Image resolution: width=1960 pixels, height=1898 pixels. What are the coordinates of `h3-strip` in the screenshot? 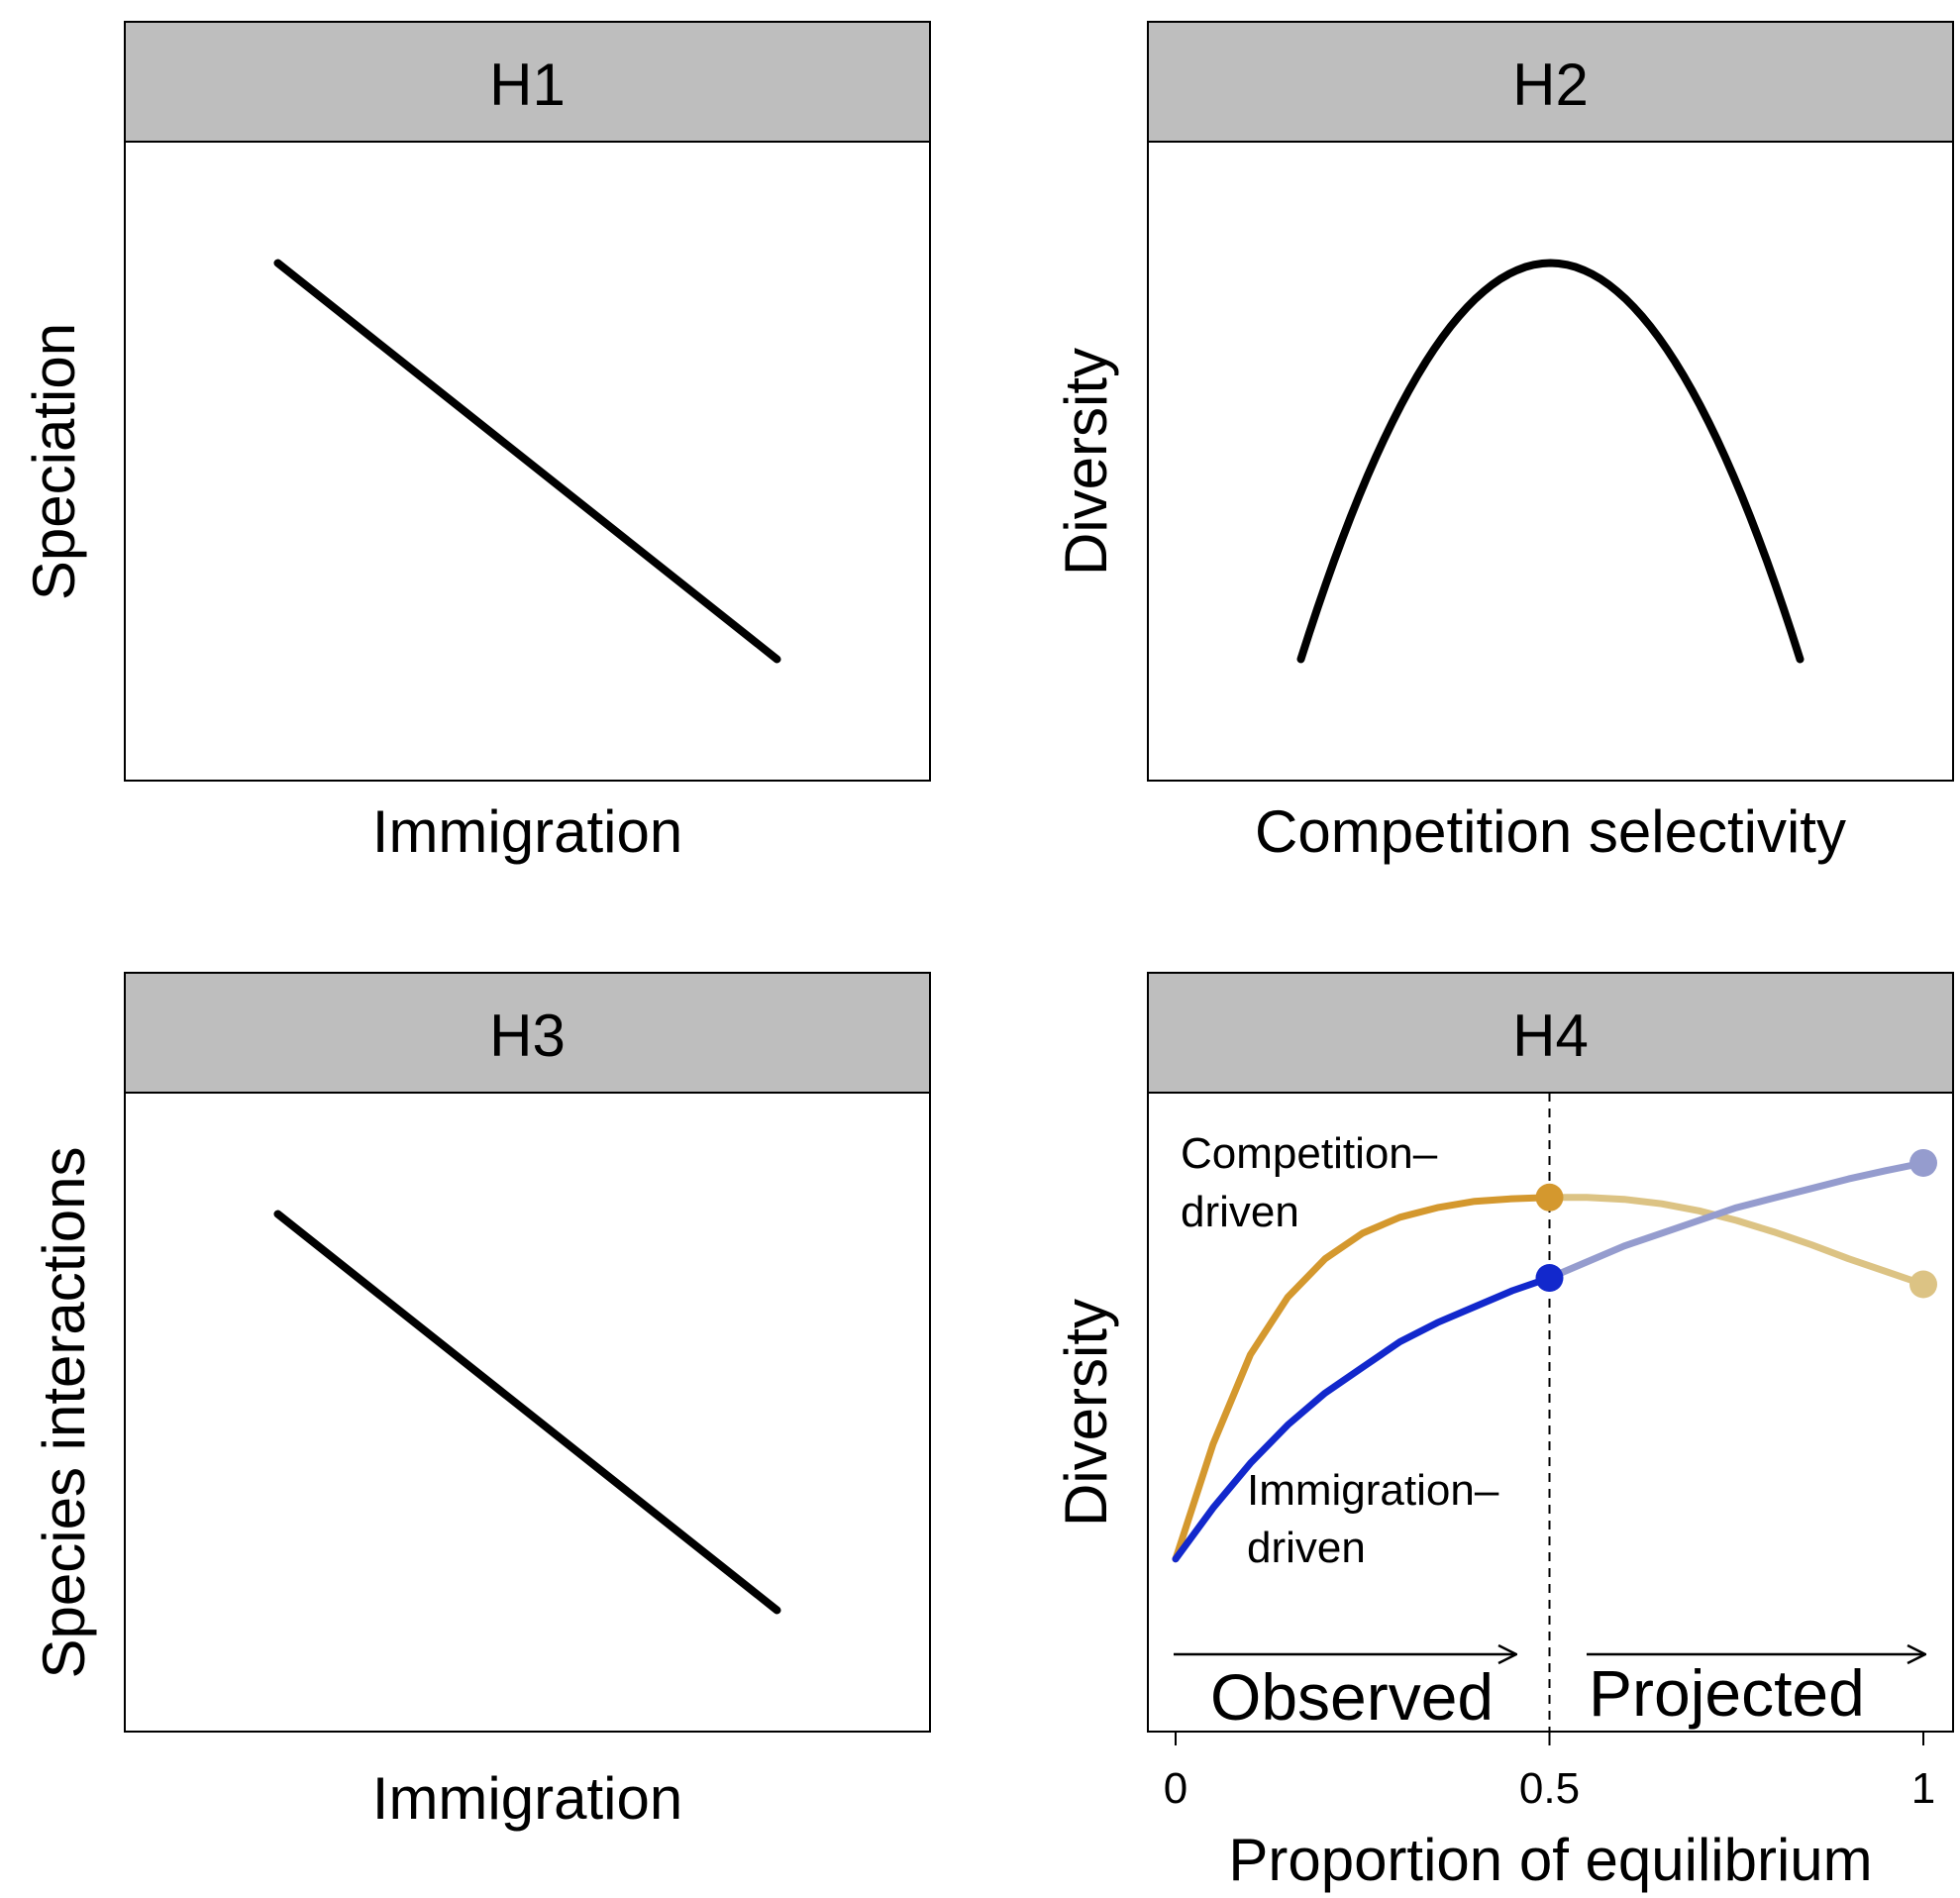 It's located at (527, 1033).